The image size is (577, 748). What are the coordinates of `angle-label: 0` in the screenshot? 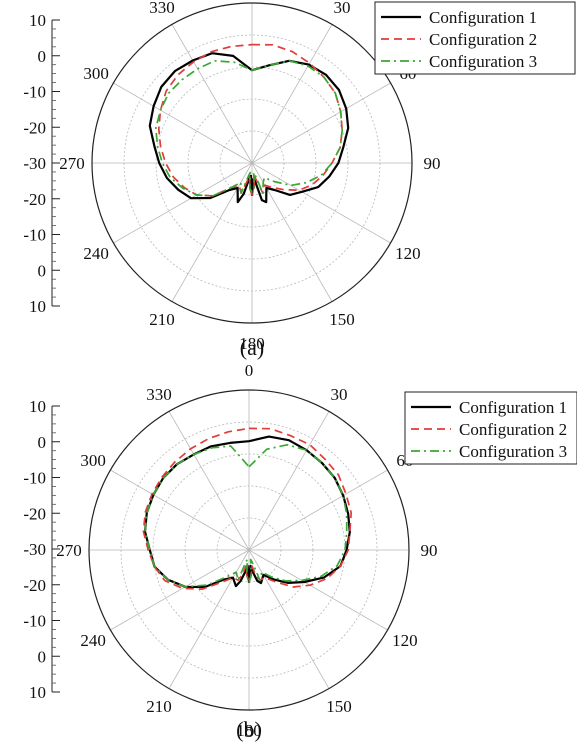 It's located at (249, 370).